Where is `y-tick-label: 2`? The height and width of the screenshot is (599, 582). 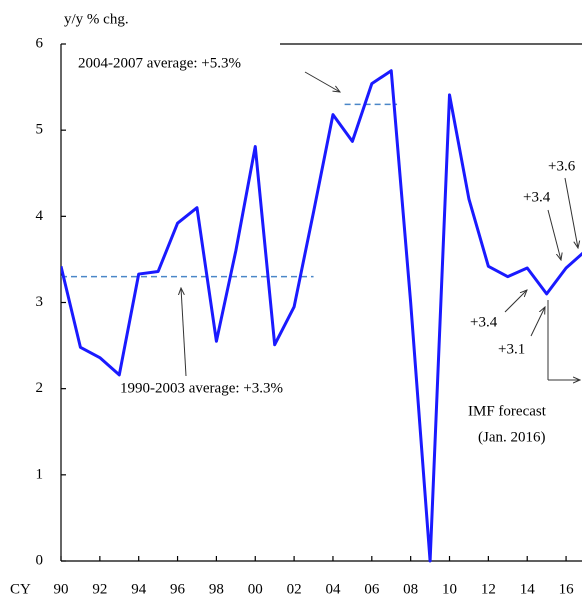 y-tick-label: 2 is located at coordinates (40, 388).